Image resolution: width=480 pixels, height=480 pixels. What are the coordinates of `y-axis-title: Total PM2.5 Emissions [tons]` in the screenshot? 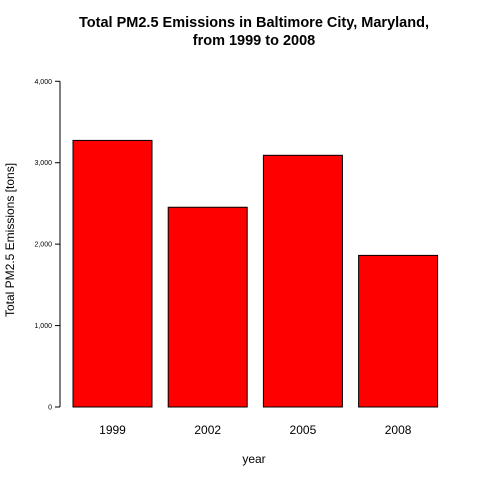 It's located at (10, 240).